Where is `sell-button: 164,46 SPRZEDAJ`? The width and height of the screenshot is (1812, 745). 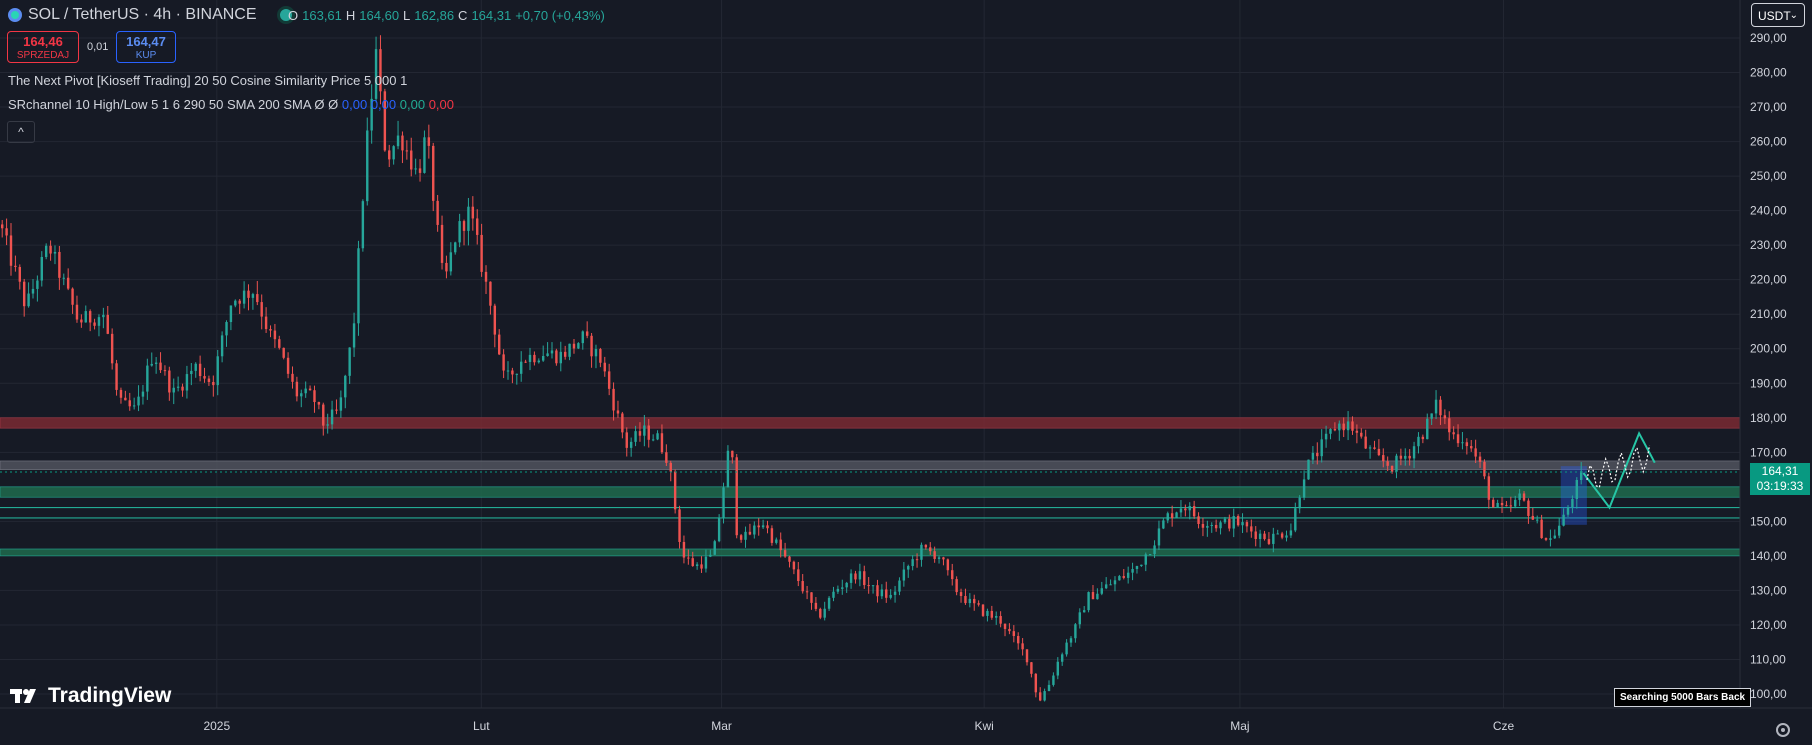 sell-button: 164,46 SPRZEDAJ is located at coordinates (43, 47).